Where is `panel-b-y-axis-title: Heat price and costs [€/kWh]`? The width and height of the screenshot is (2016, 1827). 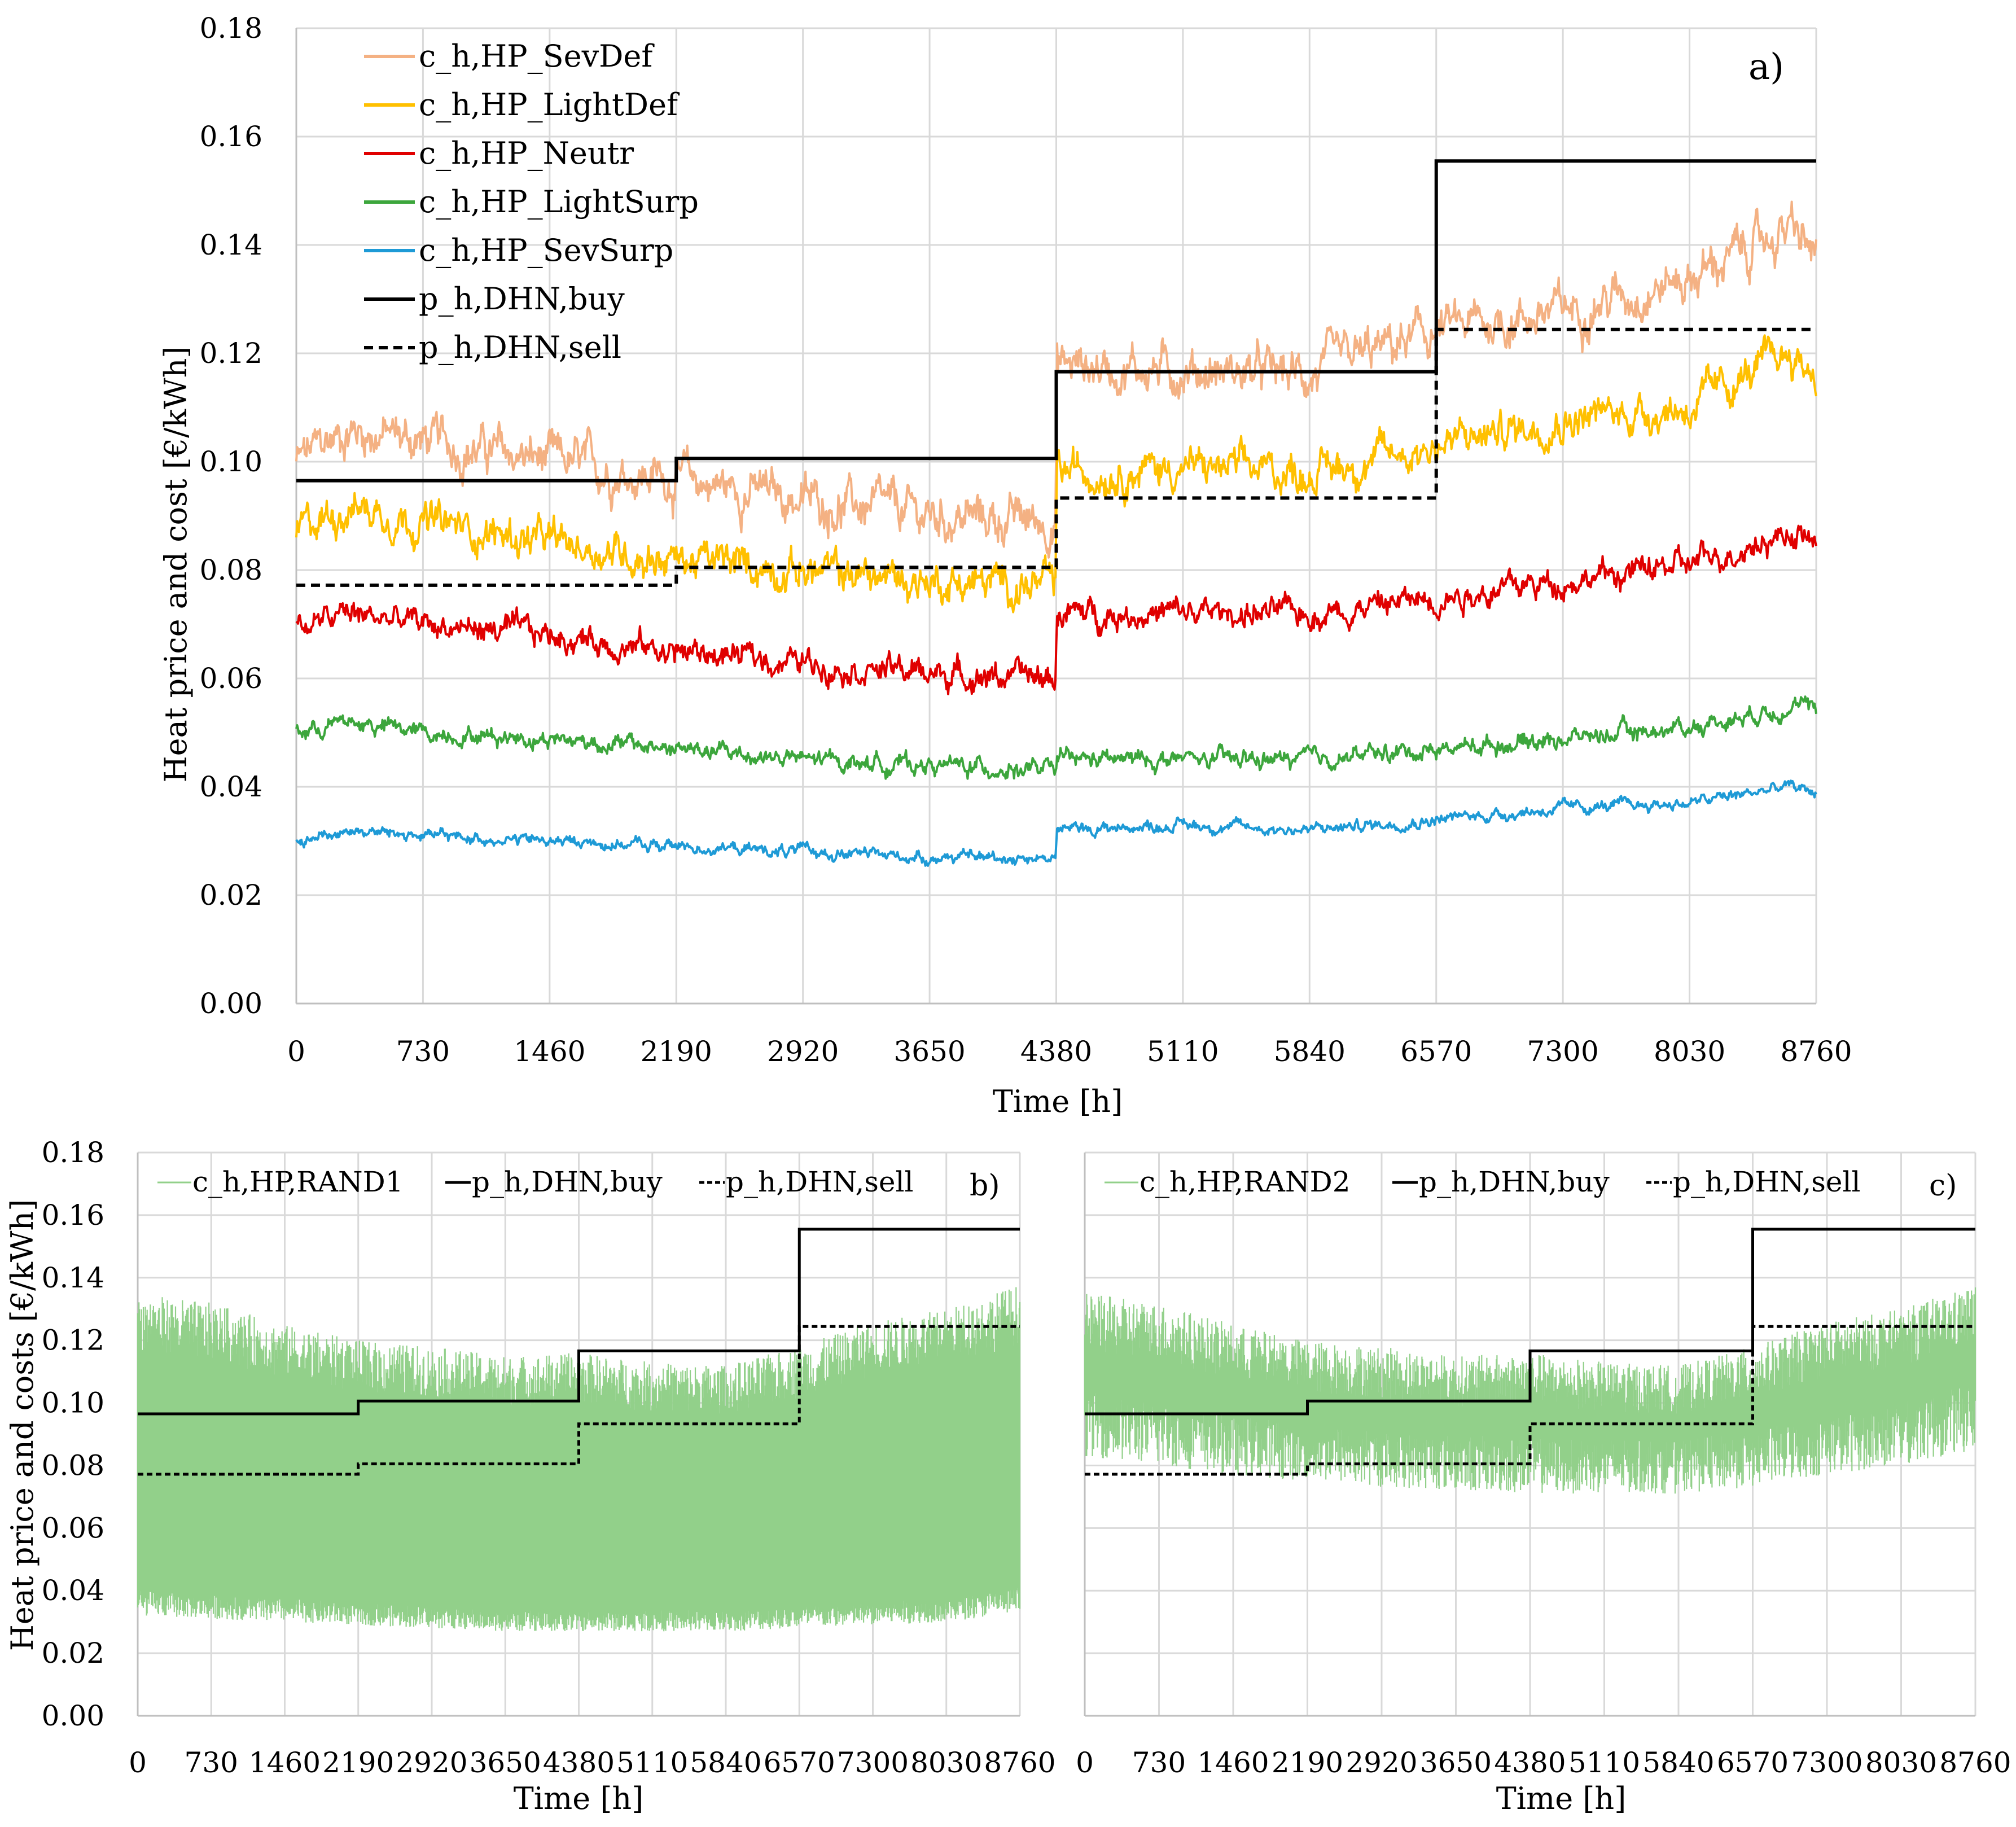 panel-b-y-axis-title: Heat price and costs [€/kWh] is located at coordinates (22, 1425).